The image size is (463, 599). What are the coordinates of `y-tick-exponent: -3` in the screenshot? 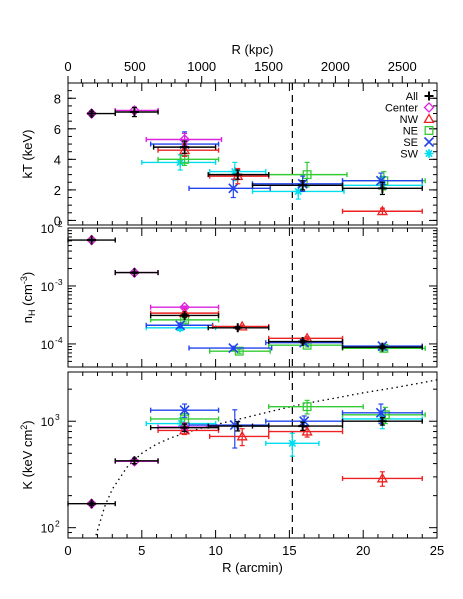 It's located at (59, 282).